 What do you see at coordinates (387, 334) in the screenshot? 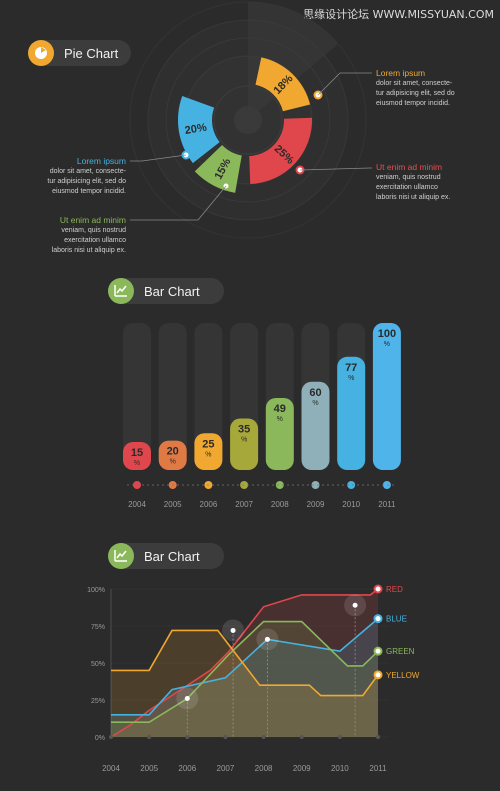
I see `bar-value-label: 100` at bounding box center [387, 334].